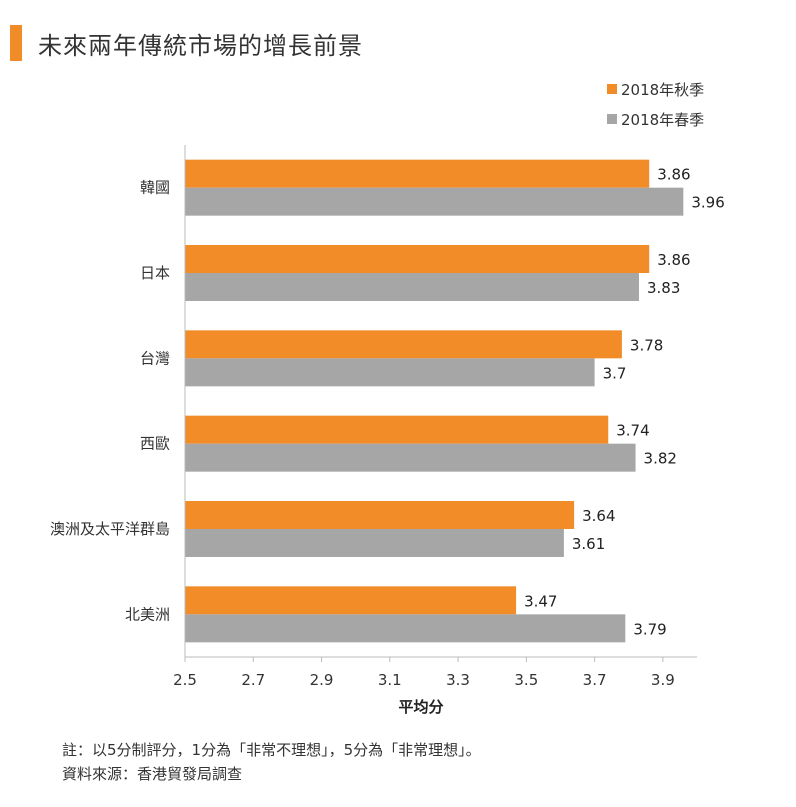 This screenshot has width=796, height=807. Describe the element at coordinates (660, 459) in the screenshot. I see `data-label: 3.82` at that location.